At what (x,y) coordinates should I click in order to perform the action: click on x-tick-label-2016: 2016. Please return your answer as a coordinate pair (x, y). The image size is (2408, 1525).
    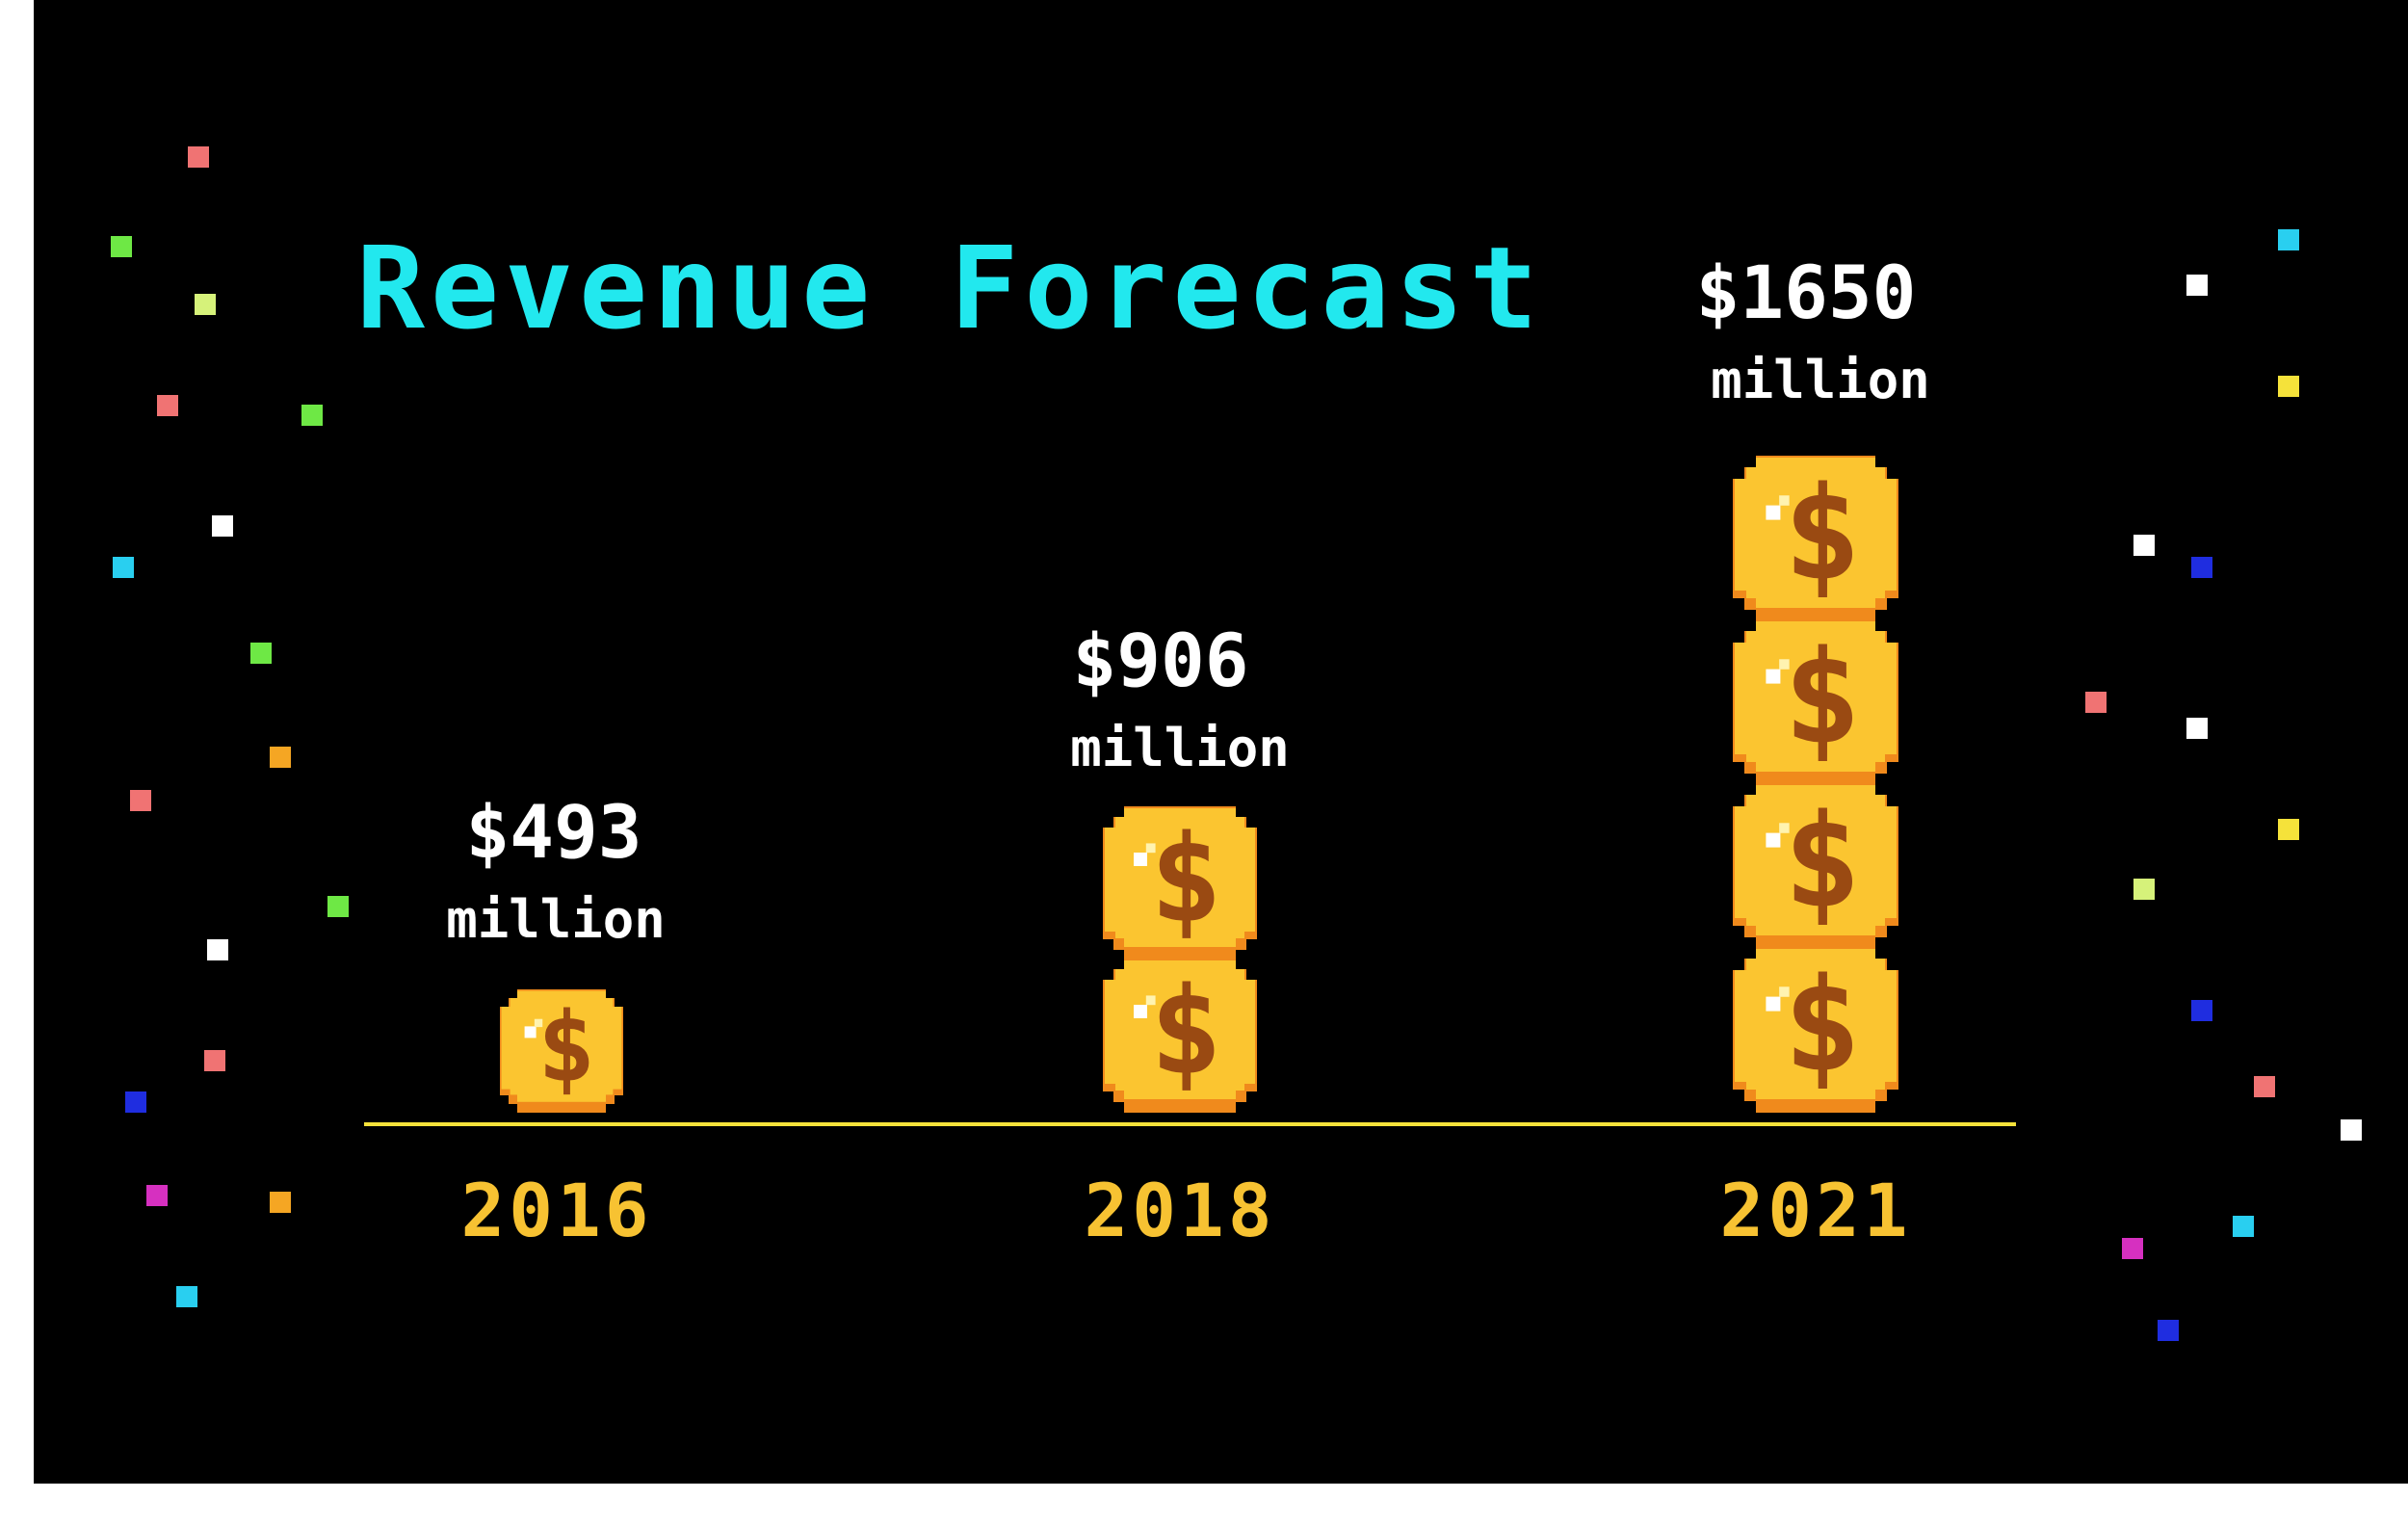
    Looking at the image, I should click on (556, 1211).